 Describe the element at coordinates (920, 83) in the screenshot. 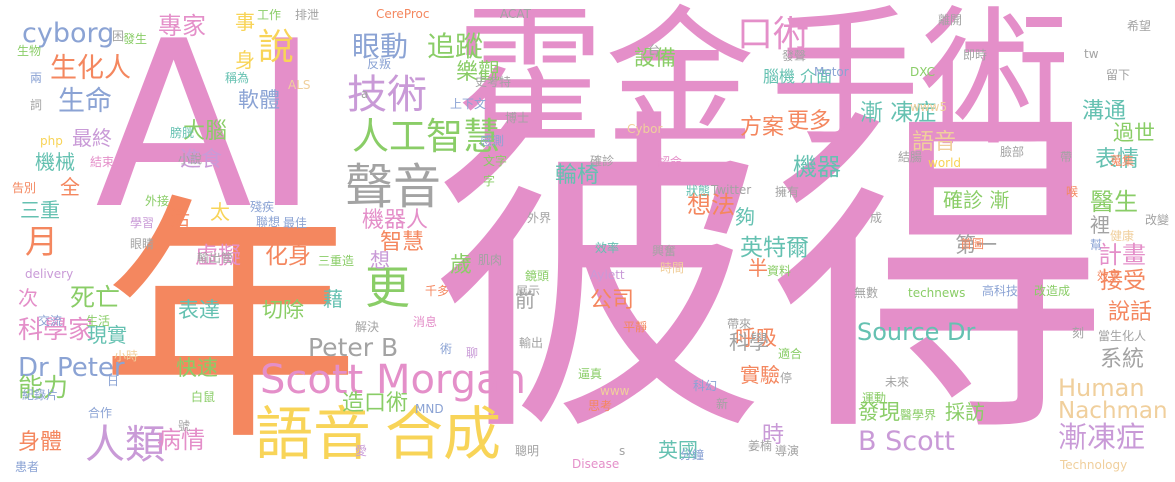

I see `word-3: 手術` at that location.